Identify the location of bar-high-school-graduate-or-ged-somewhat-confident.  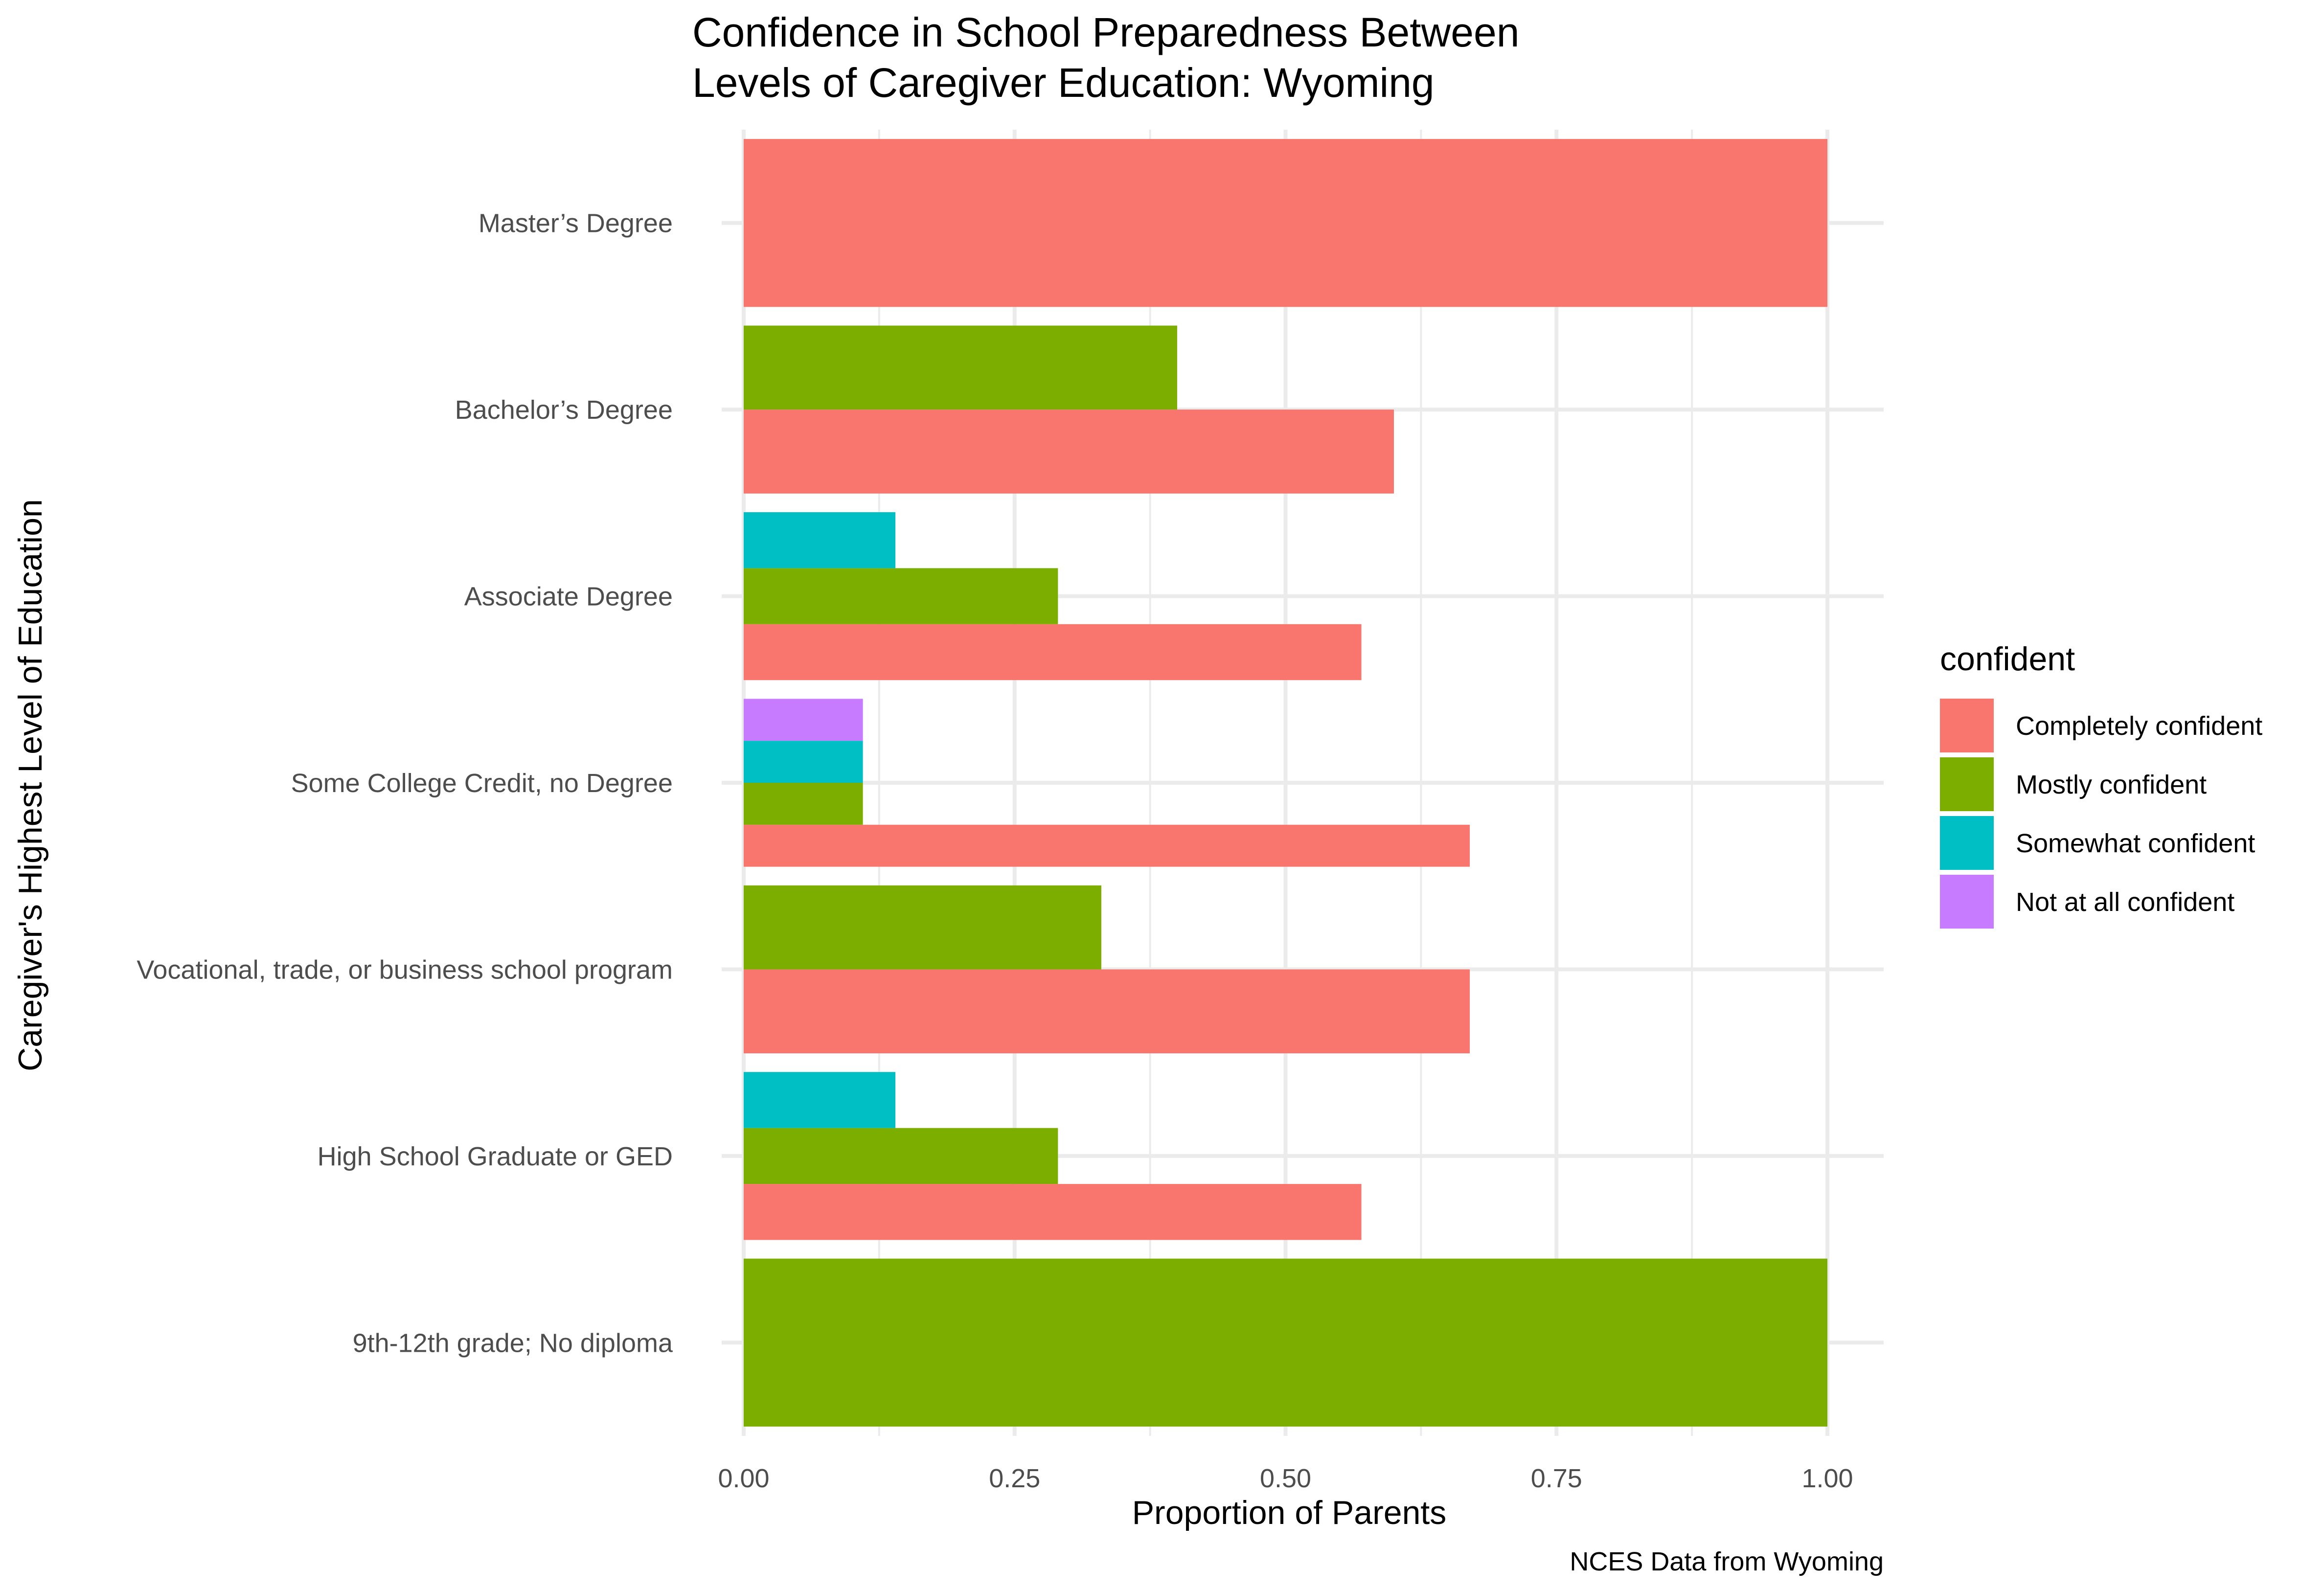
(820, 1100).